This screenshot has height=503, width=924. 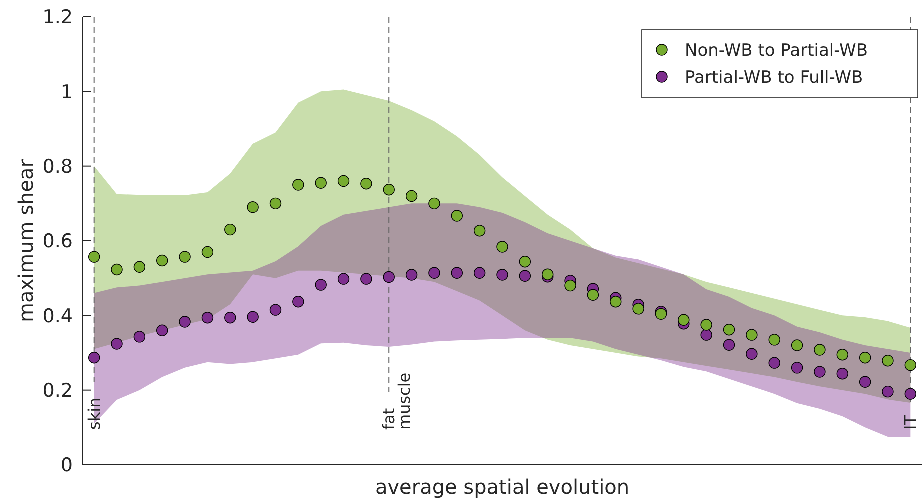 What do you see at coordinates (66, 465) in the screenshot?
I see `y-tick-label: 0` at bounding box center [66, 465].